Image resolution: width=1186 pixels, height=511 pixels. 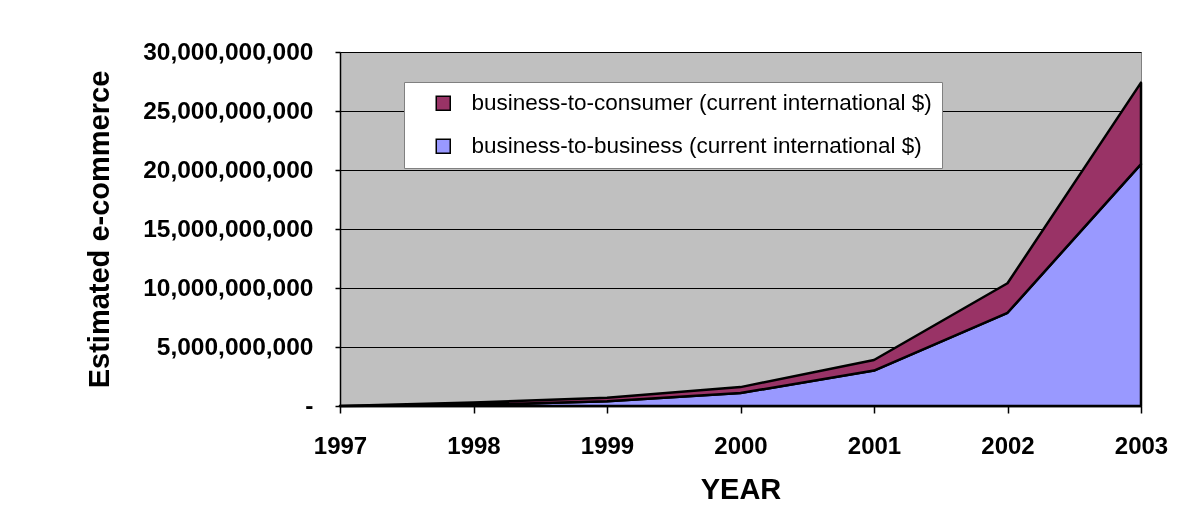 What do you see at coordinates (874, 445) in the screenshot?
I see `x-tick-label: 2001` at bounding box center [874, 445].